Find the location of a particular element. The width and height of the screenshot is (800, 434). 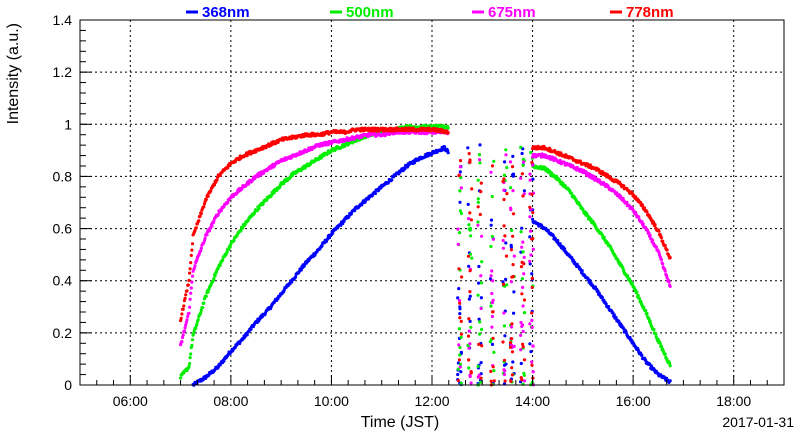

y-tick-label: 0.4 is located at coordinates (63, 281).